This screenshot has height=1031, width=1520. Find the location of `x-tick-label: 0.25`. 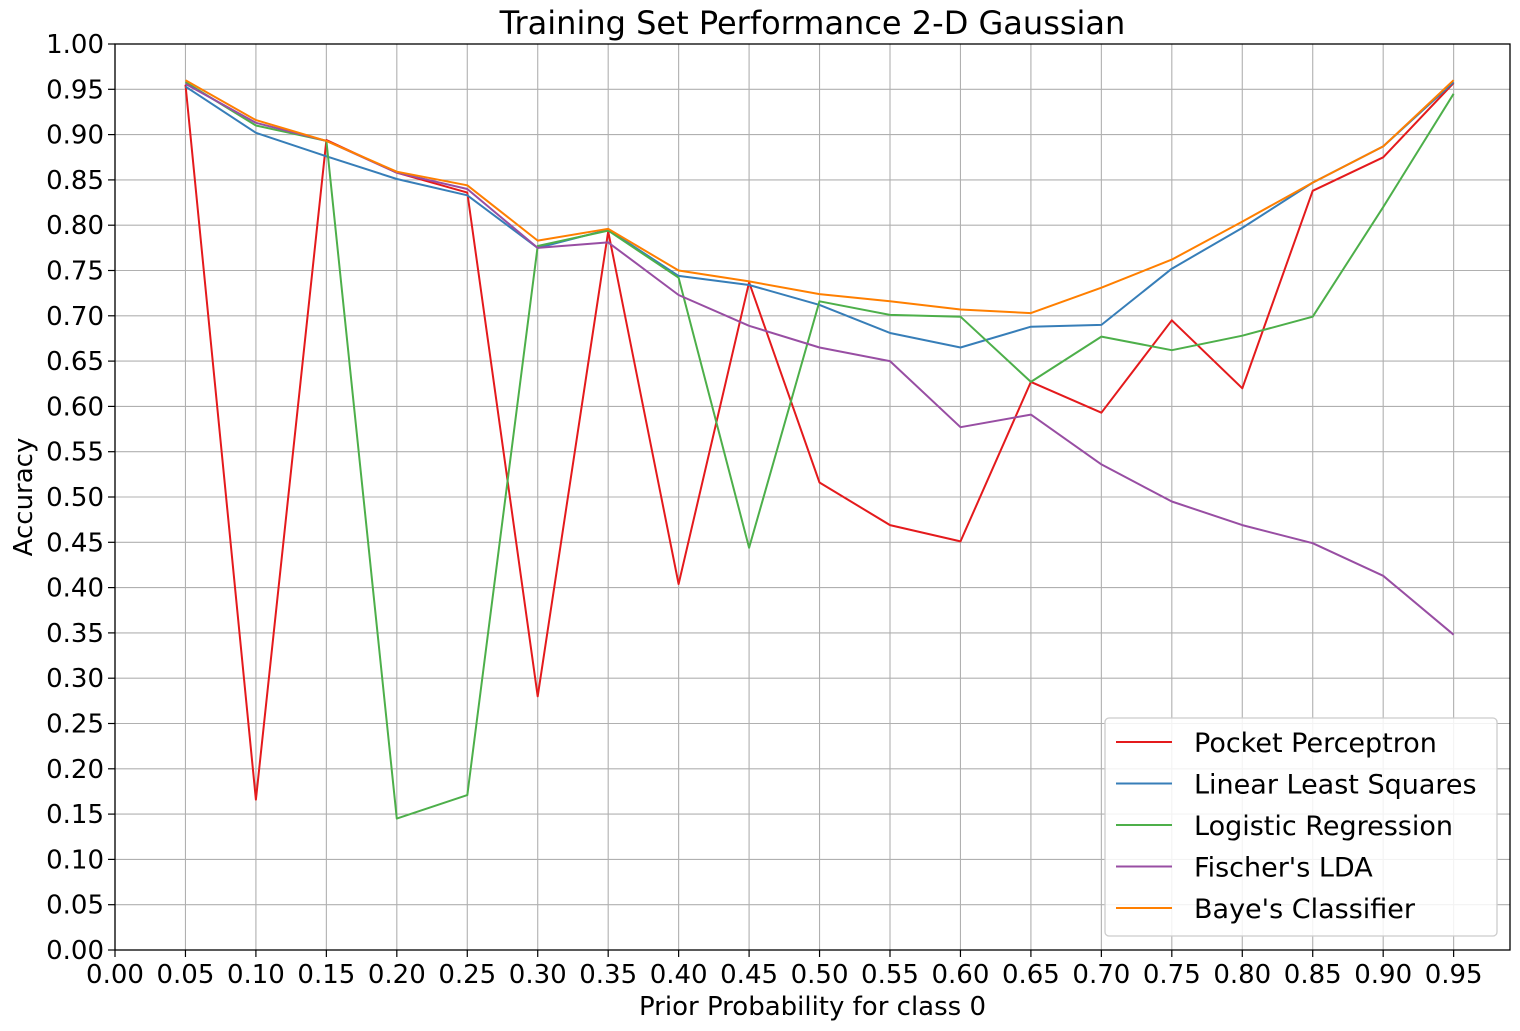

x-tick-label: 0.25 is located at coordinates (467, 975).